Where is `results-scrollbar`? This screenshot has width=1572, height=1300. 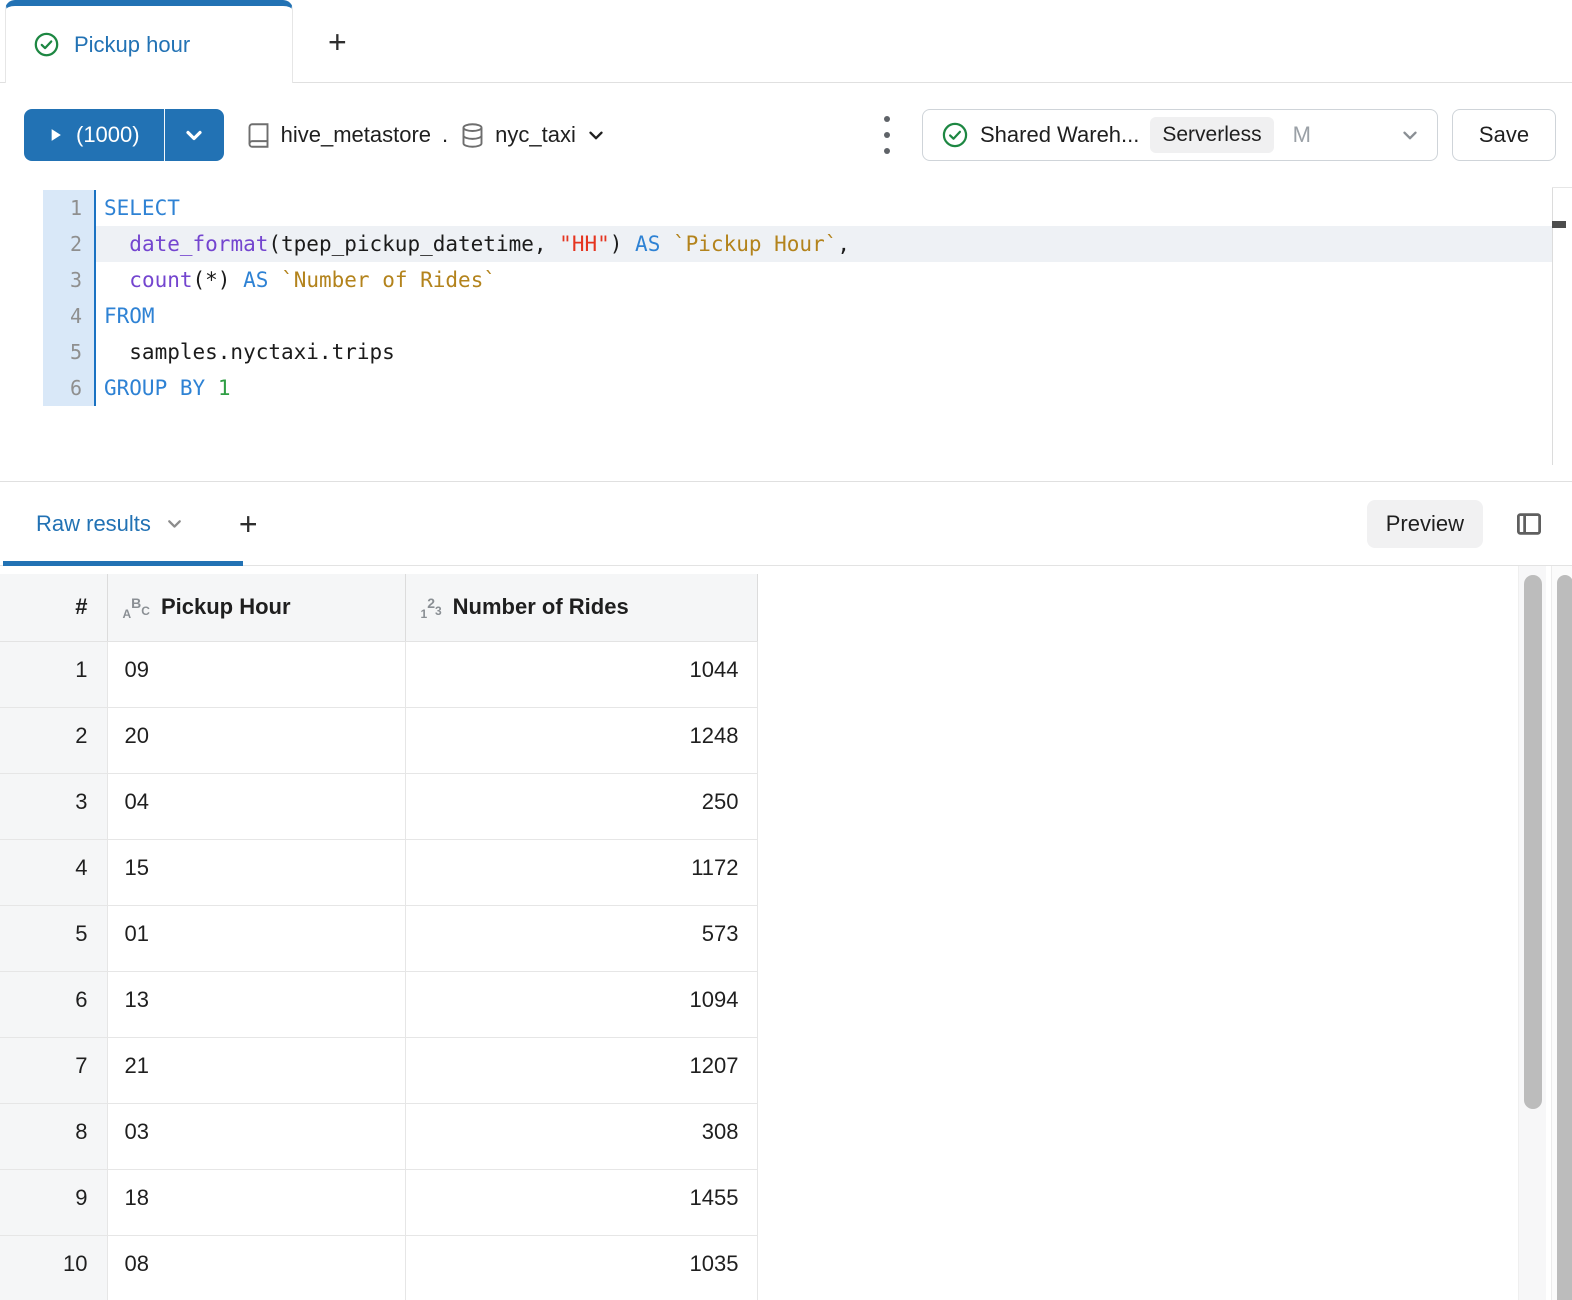 results-scrollbar is located at coordinates (1532, 933).